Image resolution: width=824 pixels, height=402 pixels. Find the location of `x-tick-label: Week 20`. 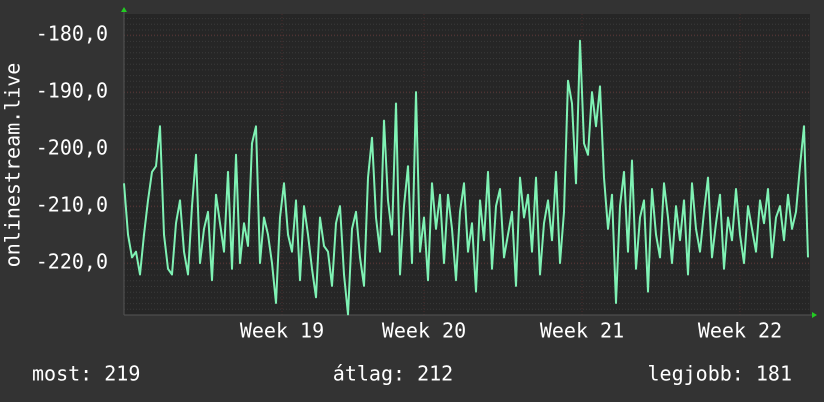

x-tick-label: Week 20 is located at coordinates (424, 331).